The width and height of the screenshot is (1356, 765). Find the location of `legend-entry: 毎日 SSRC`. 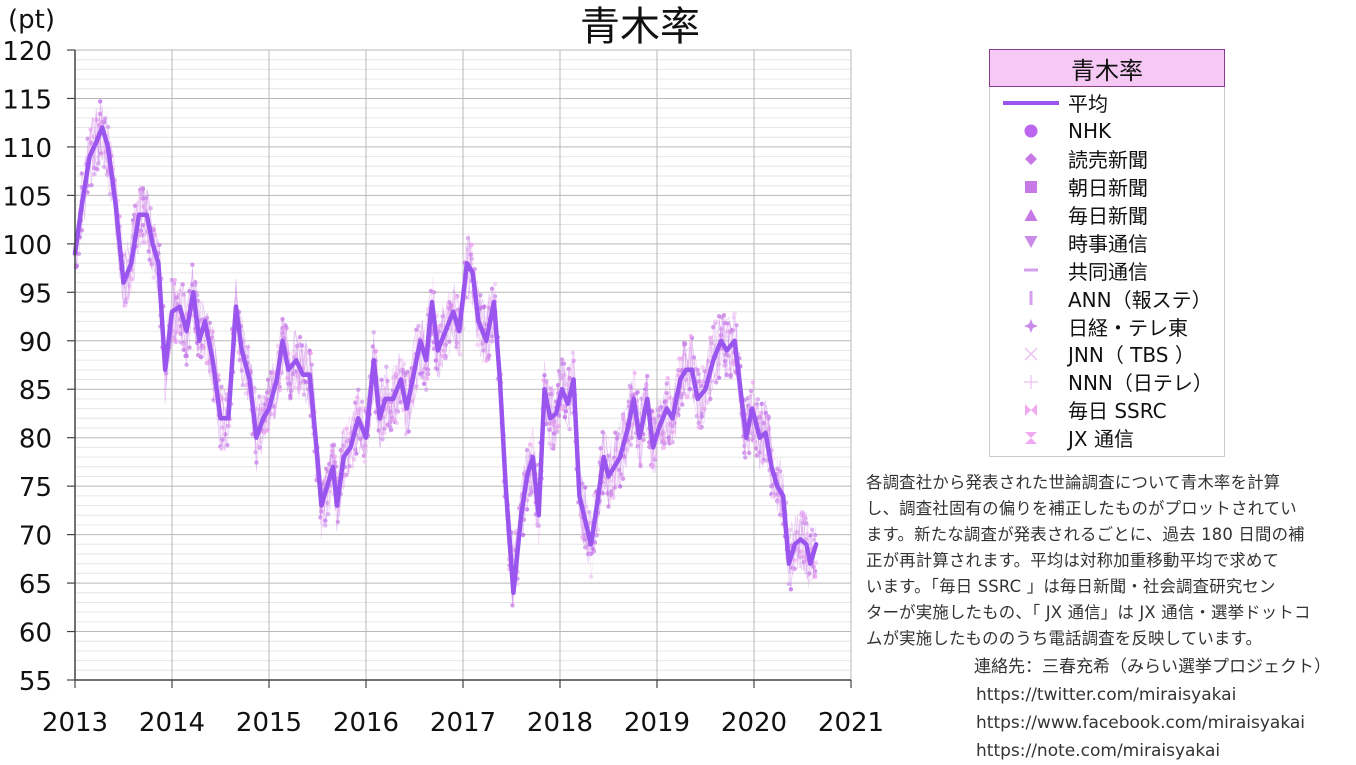

legend-entry: 毎日 SSRC is located at coordinates (1107, 410).